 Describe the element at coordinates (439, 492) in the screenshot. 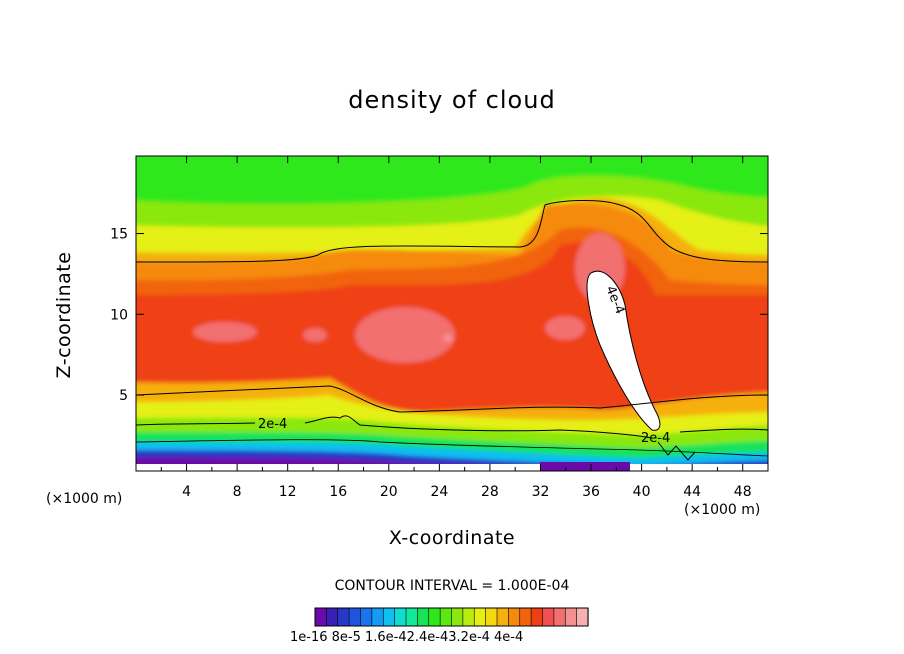

I see `x-tick-label: 24` at that location.